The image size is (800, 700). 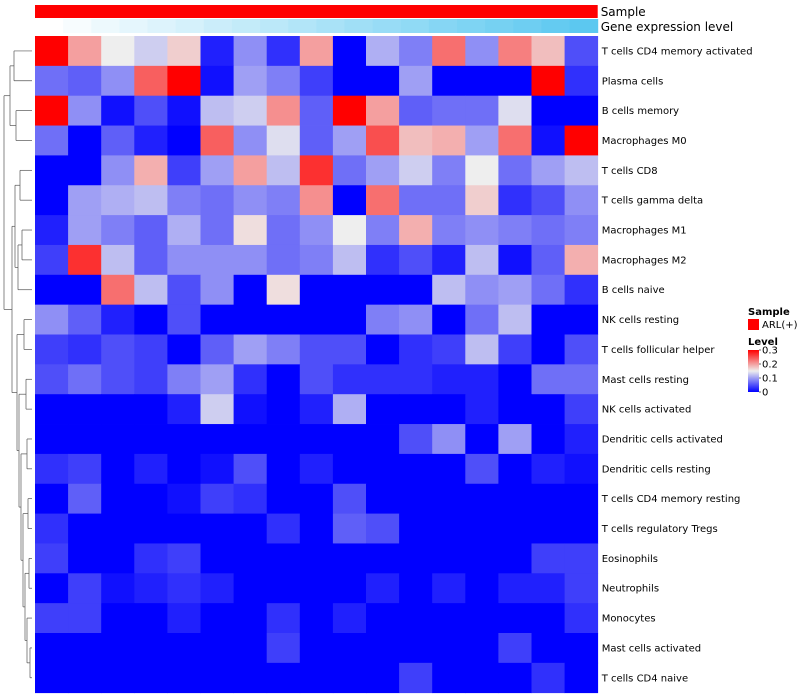 What do you see at coordinates (768, 372) in the screenshot?
I see `legend-ticks: 0.3 0.2 0.1 0` at bounding box center [768, 372].